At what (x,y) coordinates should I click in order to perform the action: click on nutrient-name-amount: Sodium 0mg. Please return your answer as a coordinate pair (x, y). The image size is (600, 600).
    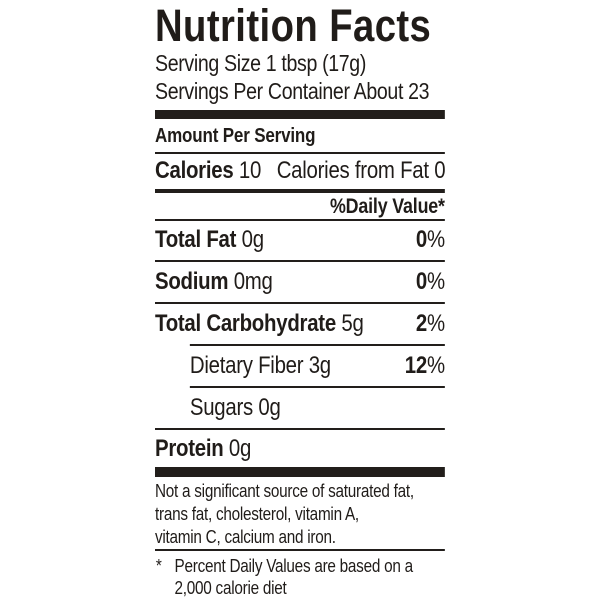
    Looking at the image, I should click on (214, 282).